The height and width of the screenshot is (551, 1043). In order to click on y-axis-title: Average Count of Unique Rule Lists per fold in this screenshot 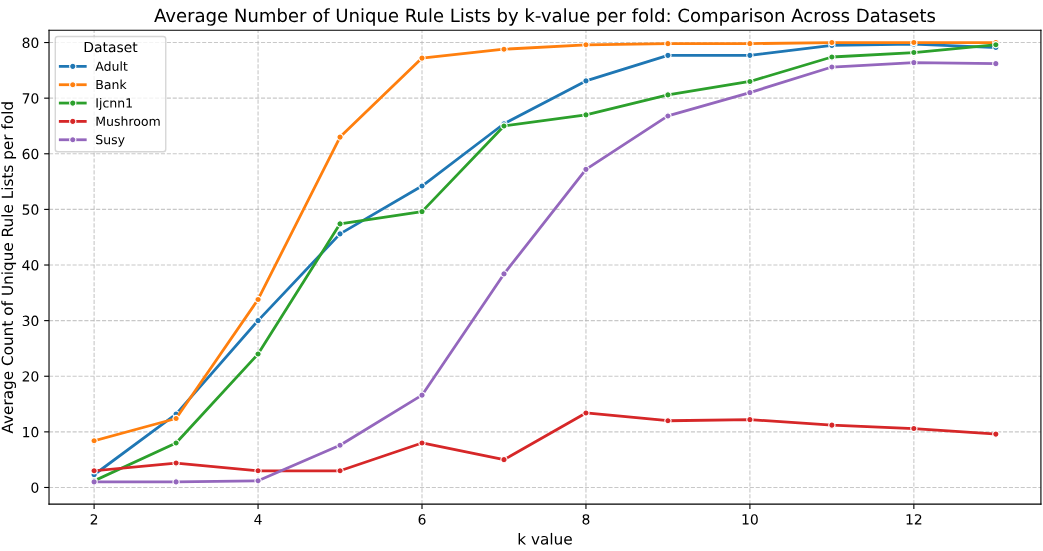, I will do `click(9, 268)`.